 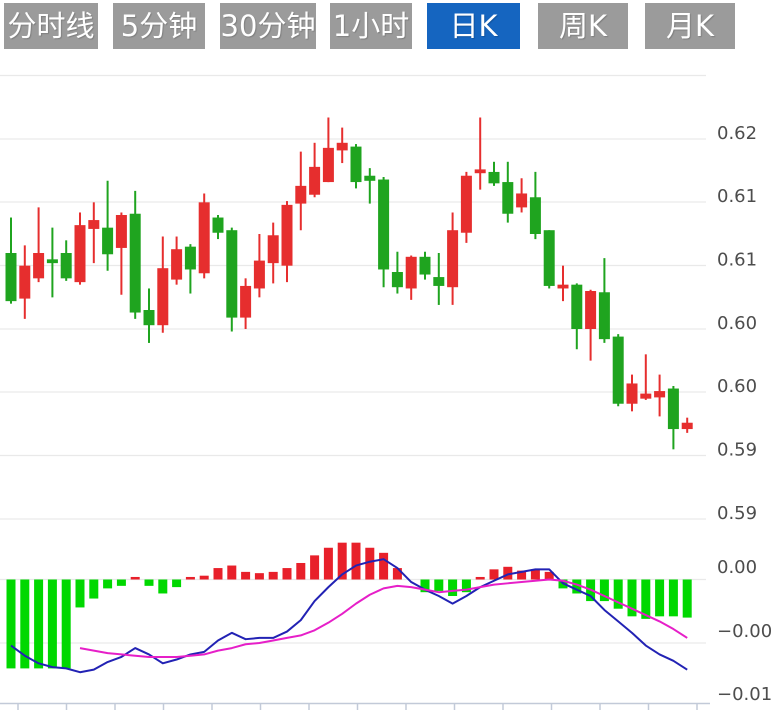 I want to click on tab-30min: 30分钟, so click(x=268, y=26).